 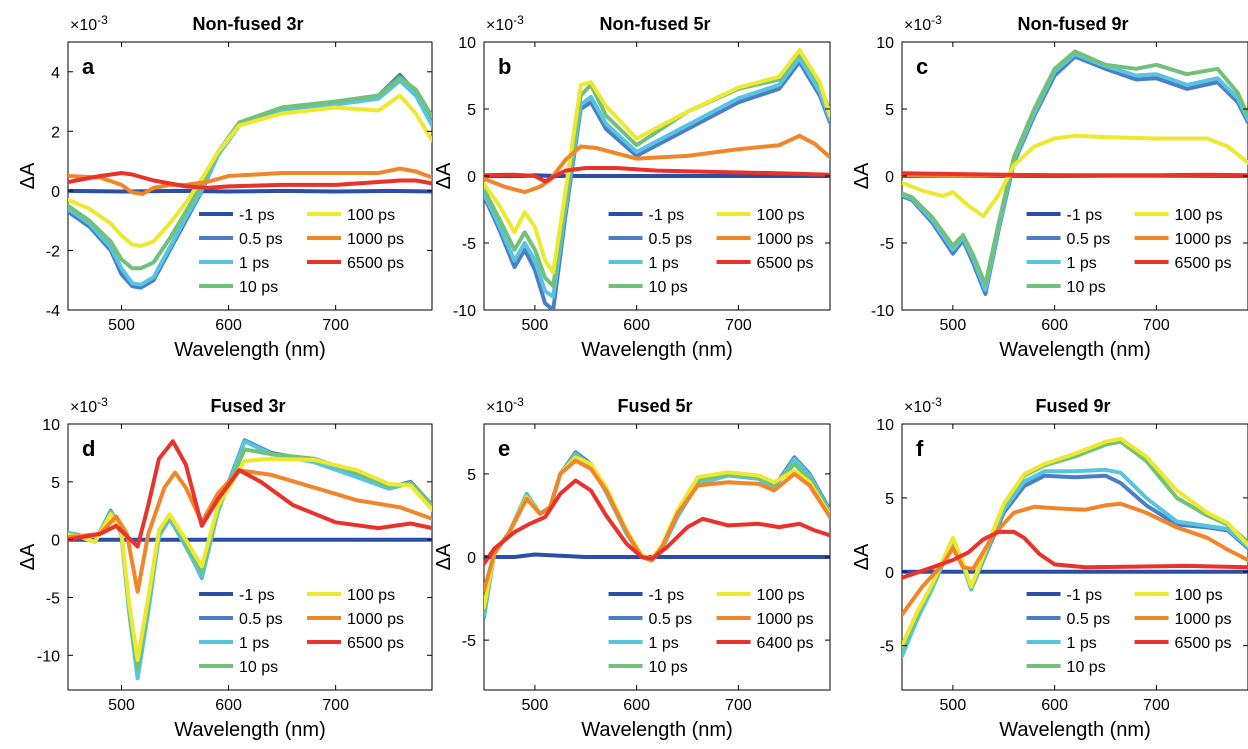 I want to click on chart-title: Fused 9r, so click(x=1072, y=406).